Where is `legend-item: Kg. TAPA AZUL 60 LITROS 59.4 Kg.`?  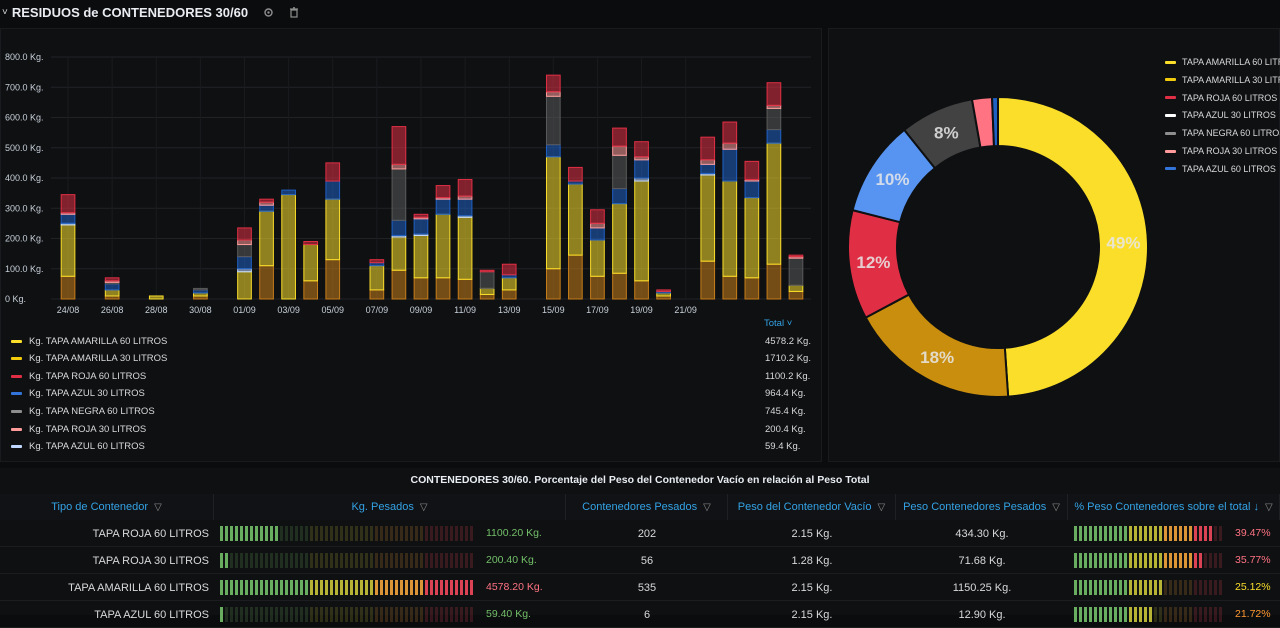
legend-item: Kg. TAPA AZUL 60 LITROS 59.4 Kg. is located at coordinates (411, 447).